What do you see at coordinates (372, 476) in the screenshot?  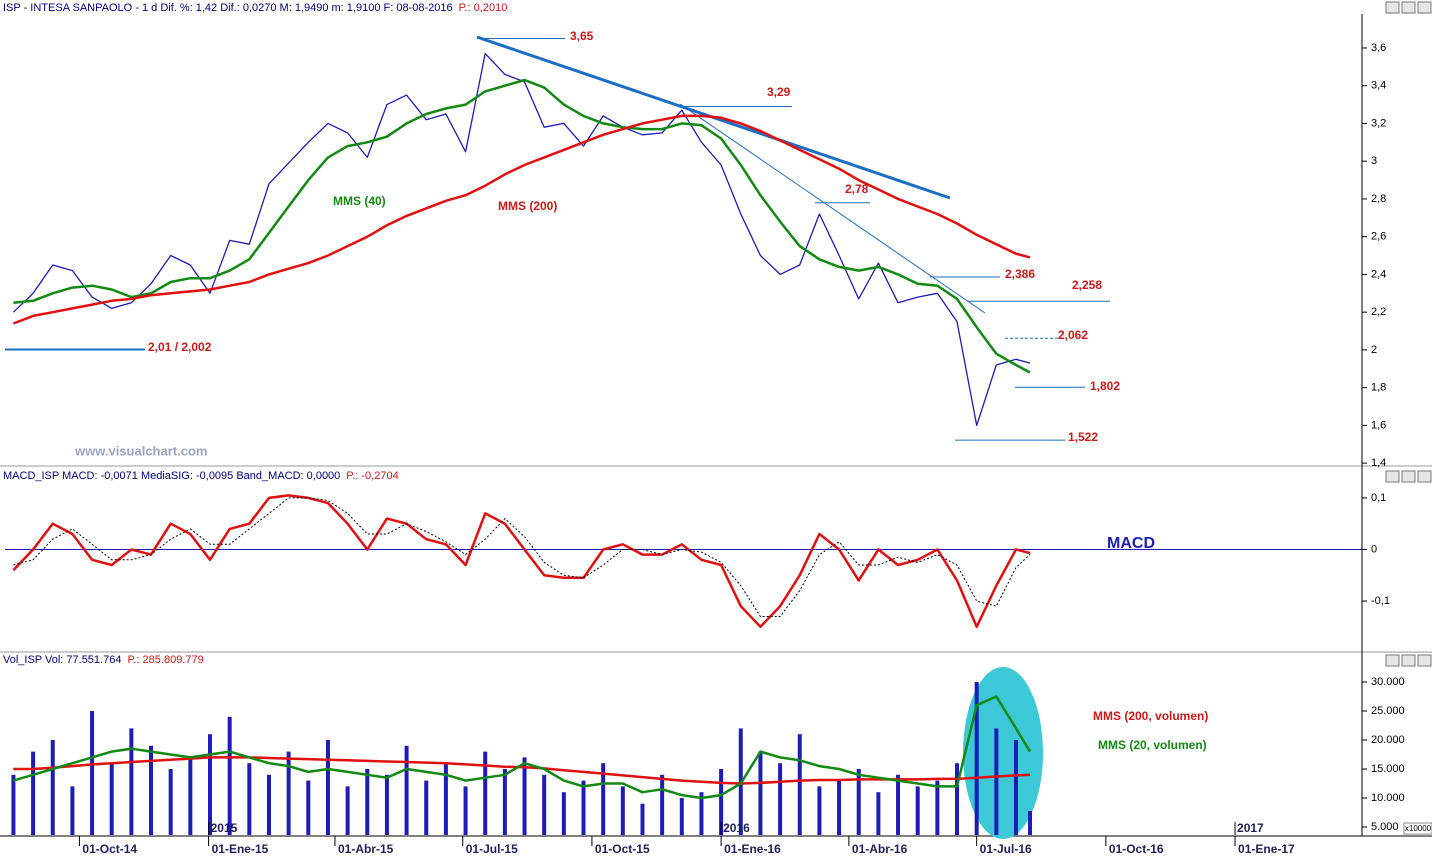 I see `panel-subtitle: P.: -0,2704` at bounding box center [372, 476].